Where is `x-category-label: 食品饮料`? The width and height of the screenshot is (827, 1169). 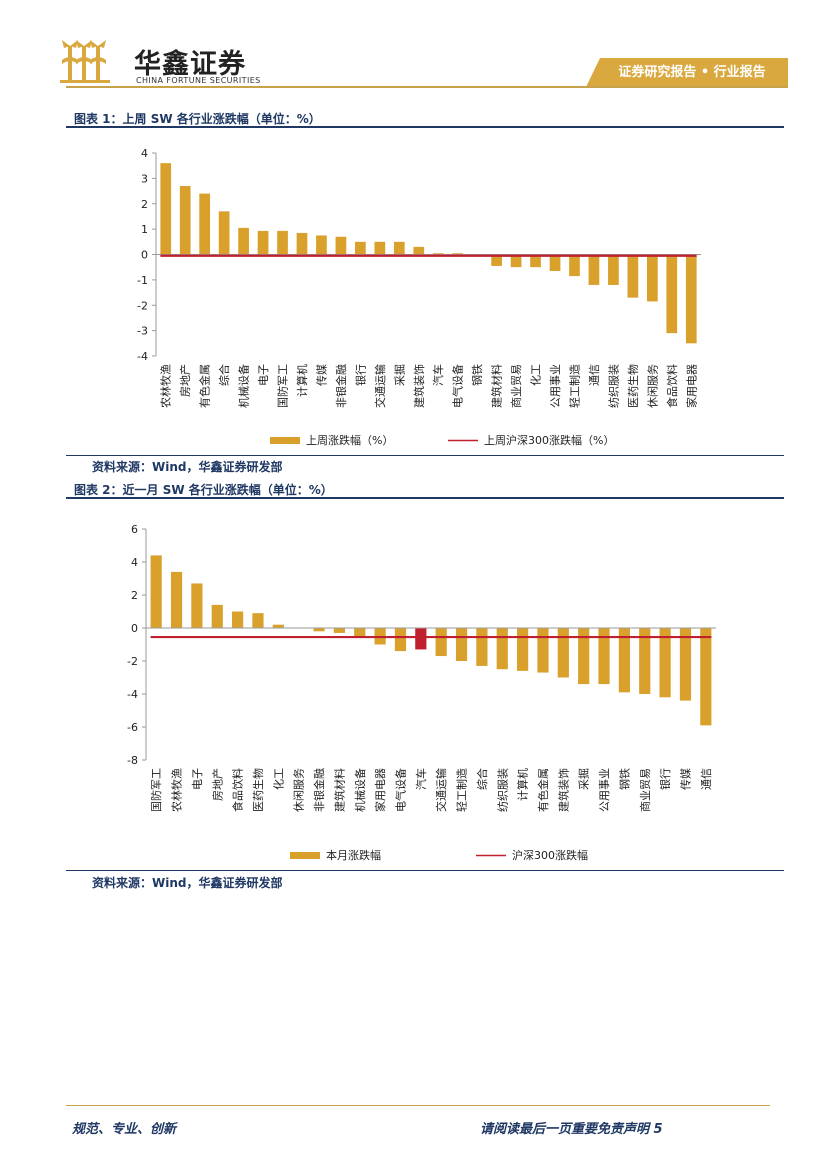 x-category-label: 食品饮料 is located at coordinates (238, 790).